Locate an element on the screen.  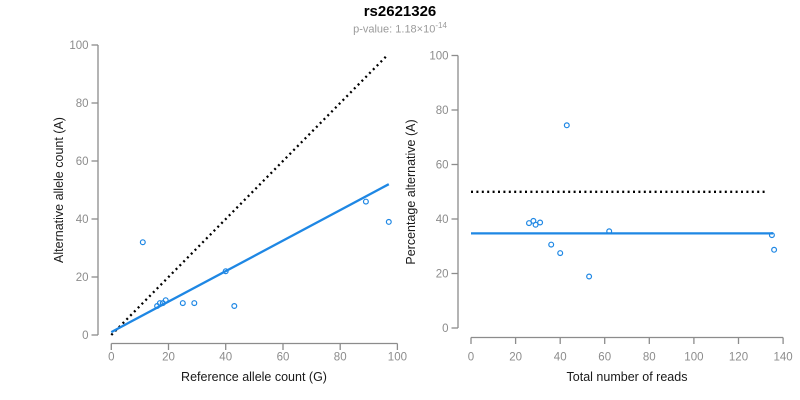
fitted-ratio-line is located at coordinates (250, 258).